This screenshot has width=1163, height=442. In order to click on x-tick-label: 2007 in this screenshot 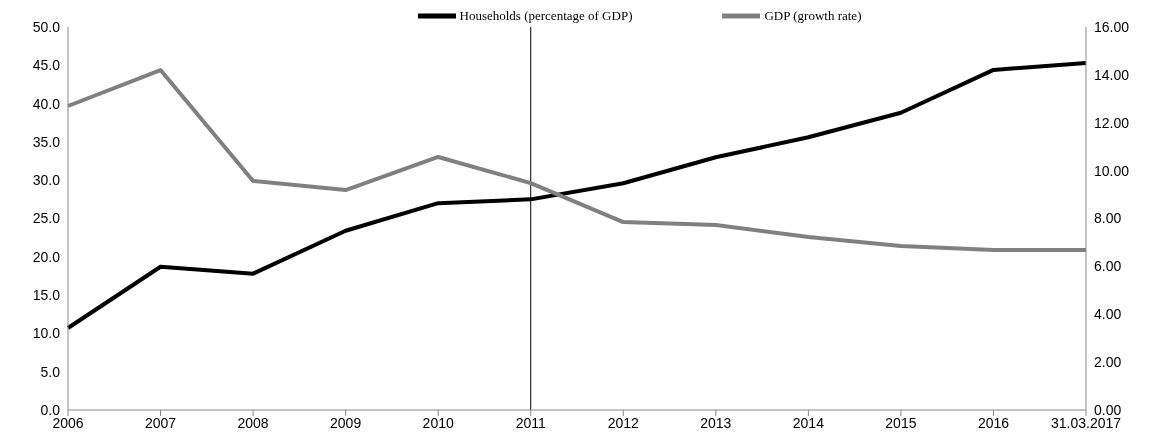, I will do `click(160, 422)`.